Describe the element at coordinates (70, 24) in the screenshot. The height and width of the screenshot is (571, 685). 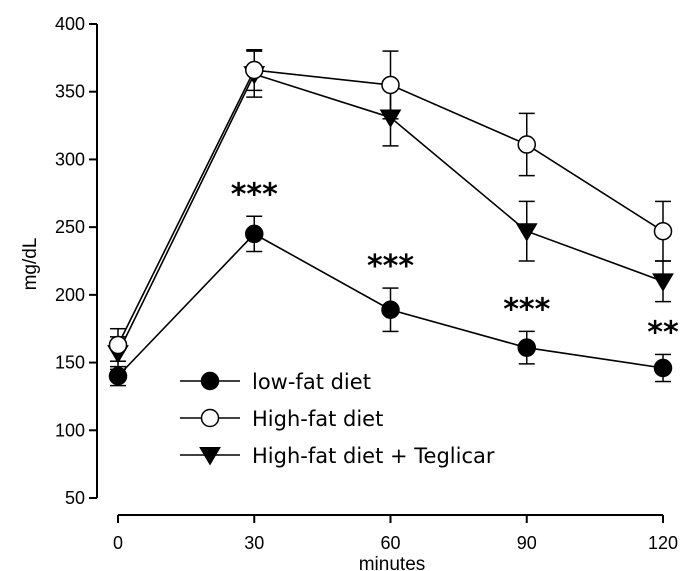
I see `y-tick-label: 400` at that location.